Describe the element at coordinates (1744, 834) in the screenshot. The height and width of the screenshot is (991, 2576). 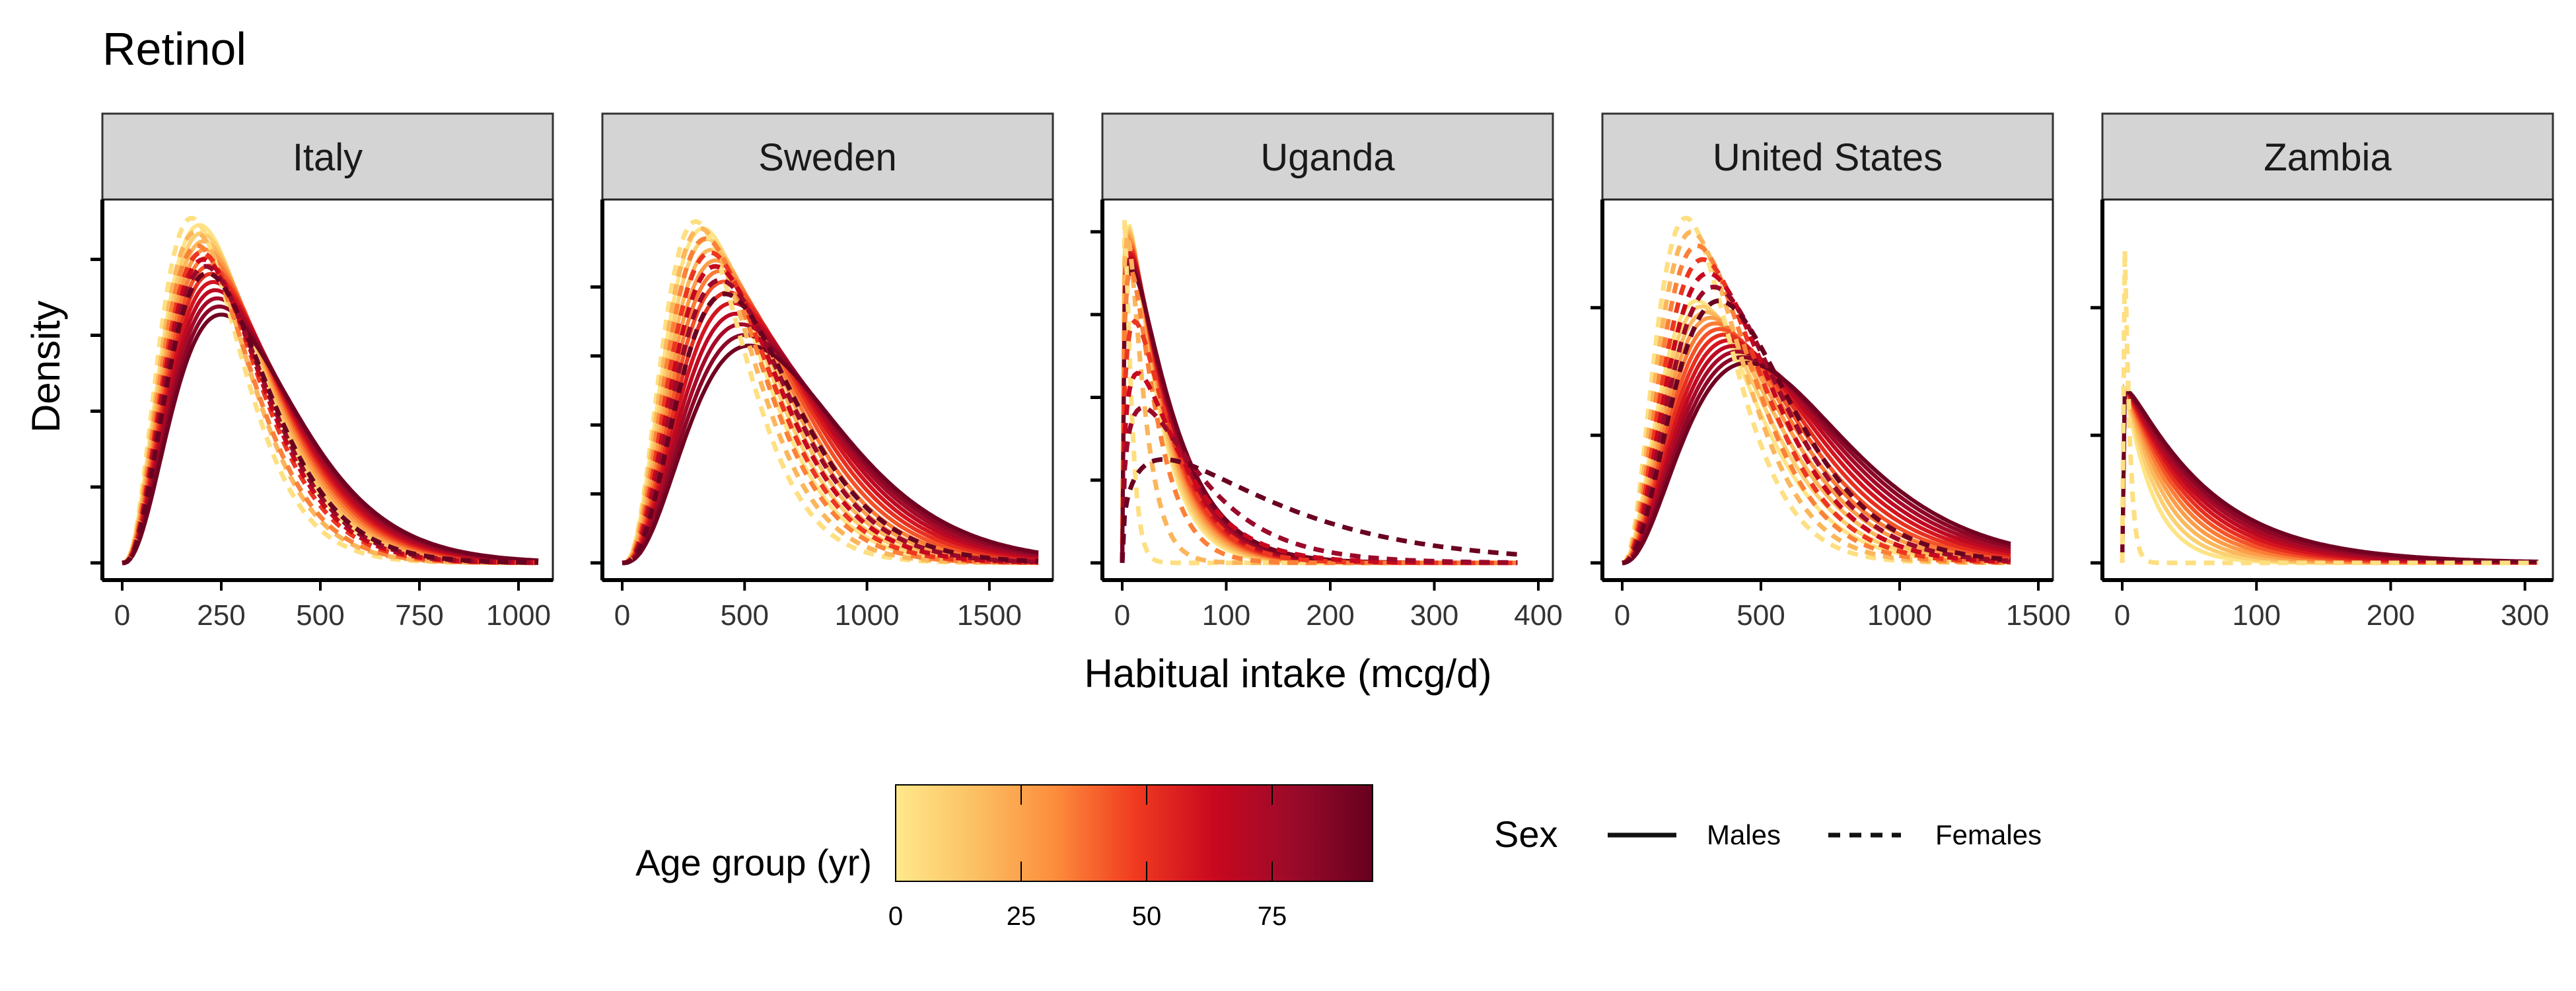
I see `legend-label-males: Males` at that location.